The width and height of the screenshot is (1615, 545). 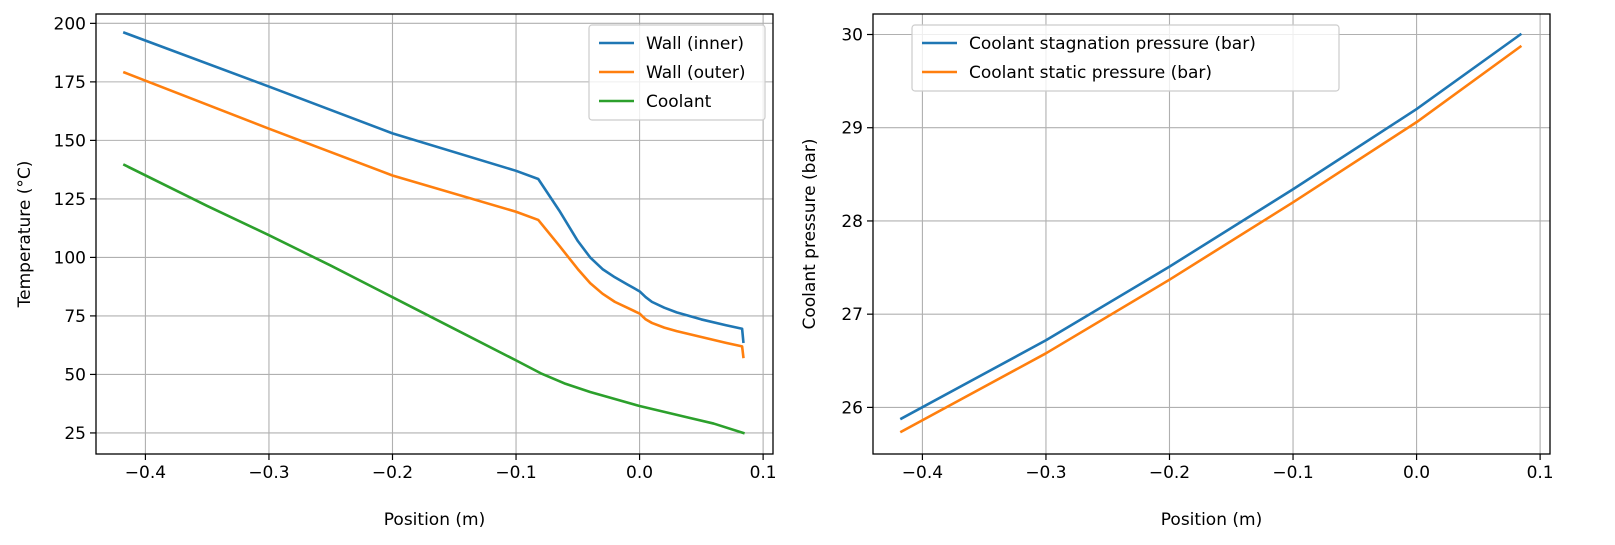 I want to click on legend: Wall (inner) Wall (outer) Coolant, so click(x=677, y=72).